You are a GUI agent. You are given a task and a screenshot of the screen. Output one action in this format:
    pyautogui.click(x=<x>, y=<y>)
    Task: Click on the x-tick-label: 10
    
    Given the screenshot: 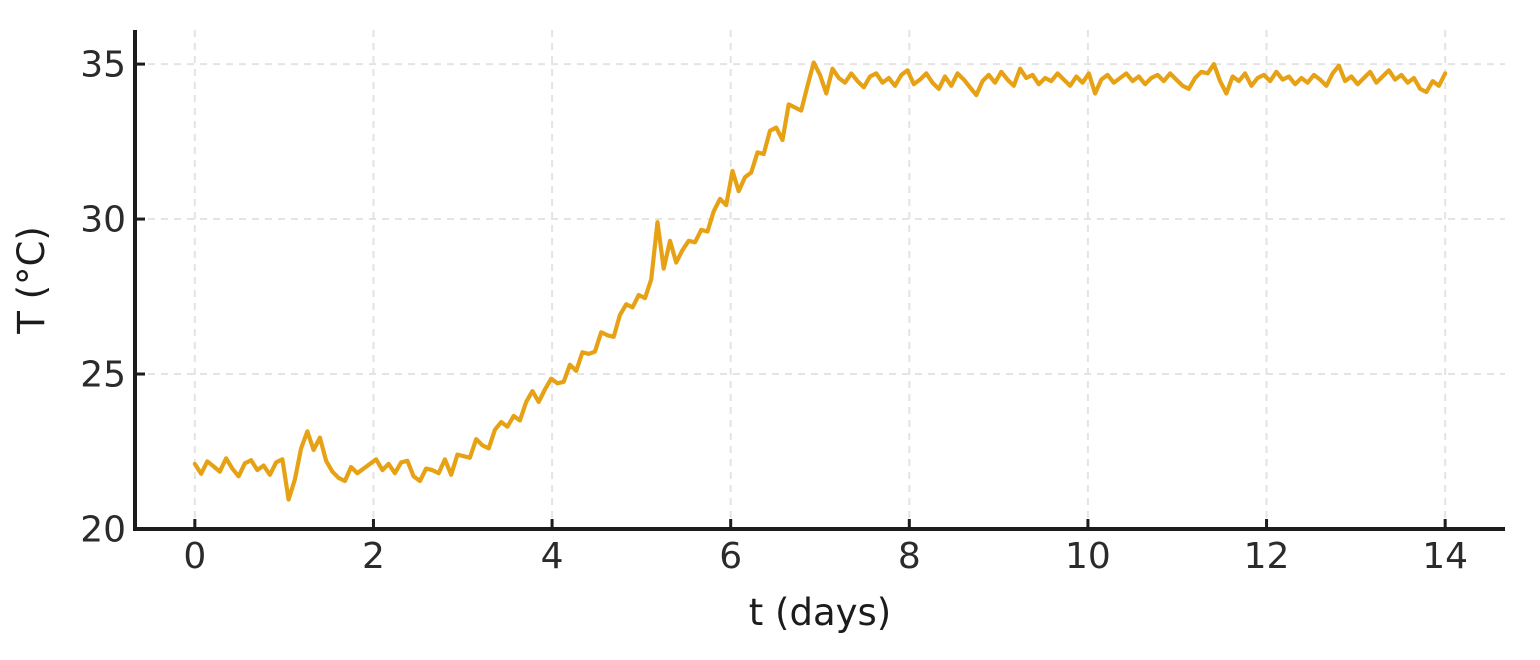 What is the action you would take?
    pyautogui.click(x=1088, y=556)
    